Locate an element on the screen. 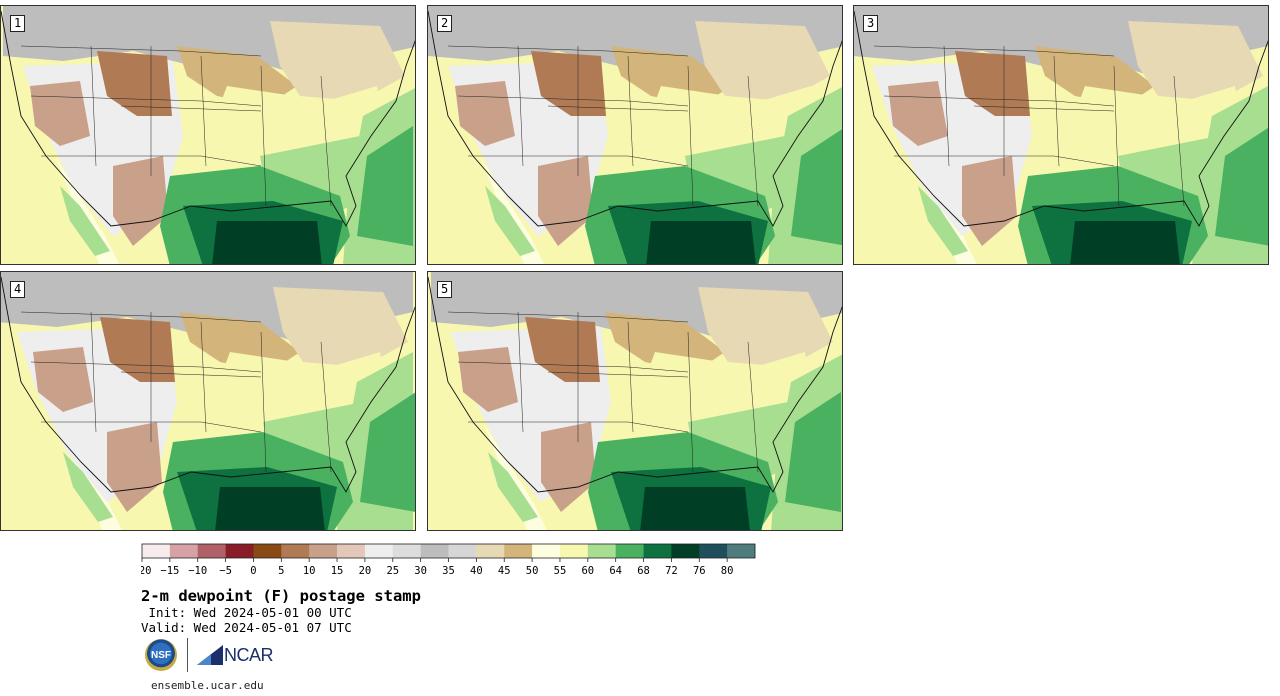 The height and width of the screenshot is (696, 1280). colorbar-tick-label: −5 is located at coordinates (225, 571).